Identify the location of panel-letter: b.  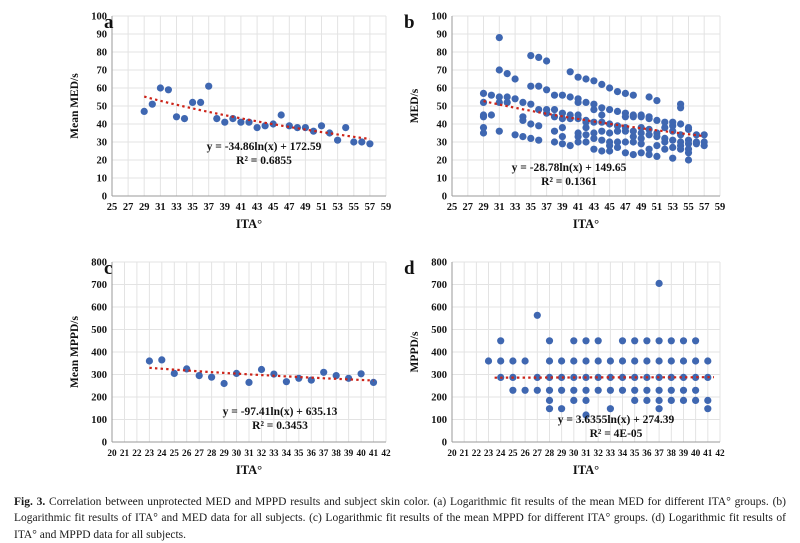
(409, 22).